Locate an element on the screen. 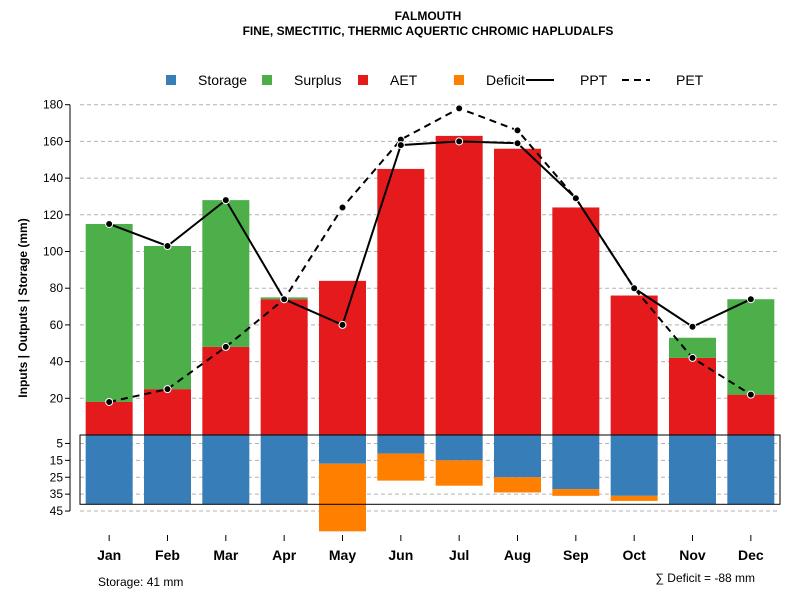  point-ppt-jul is located at coordinates (459, 141).